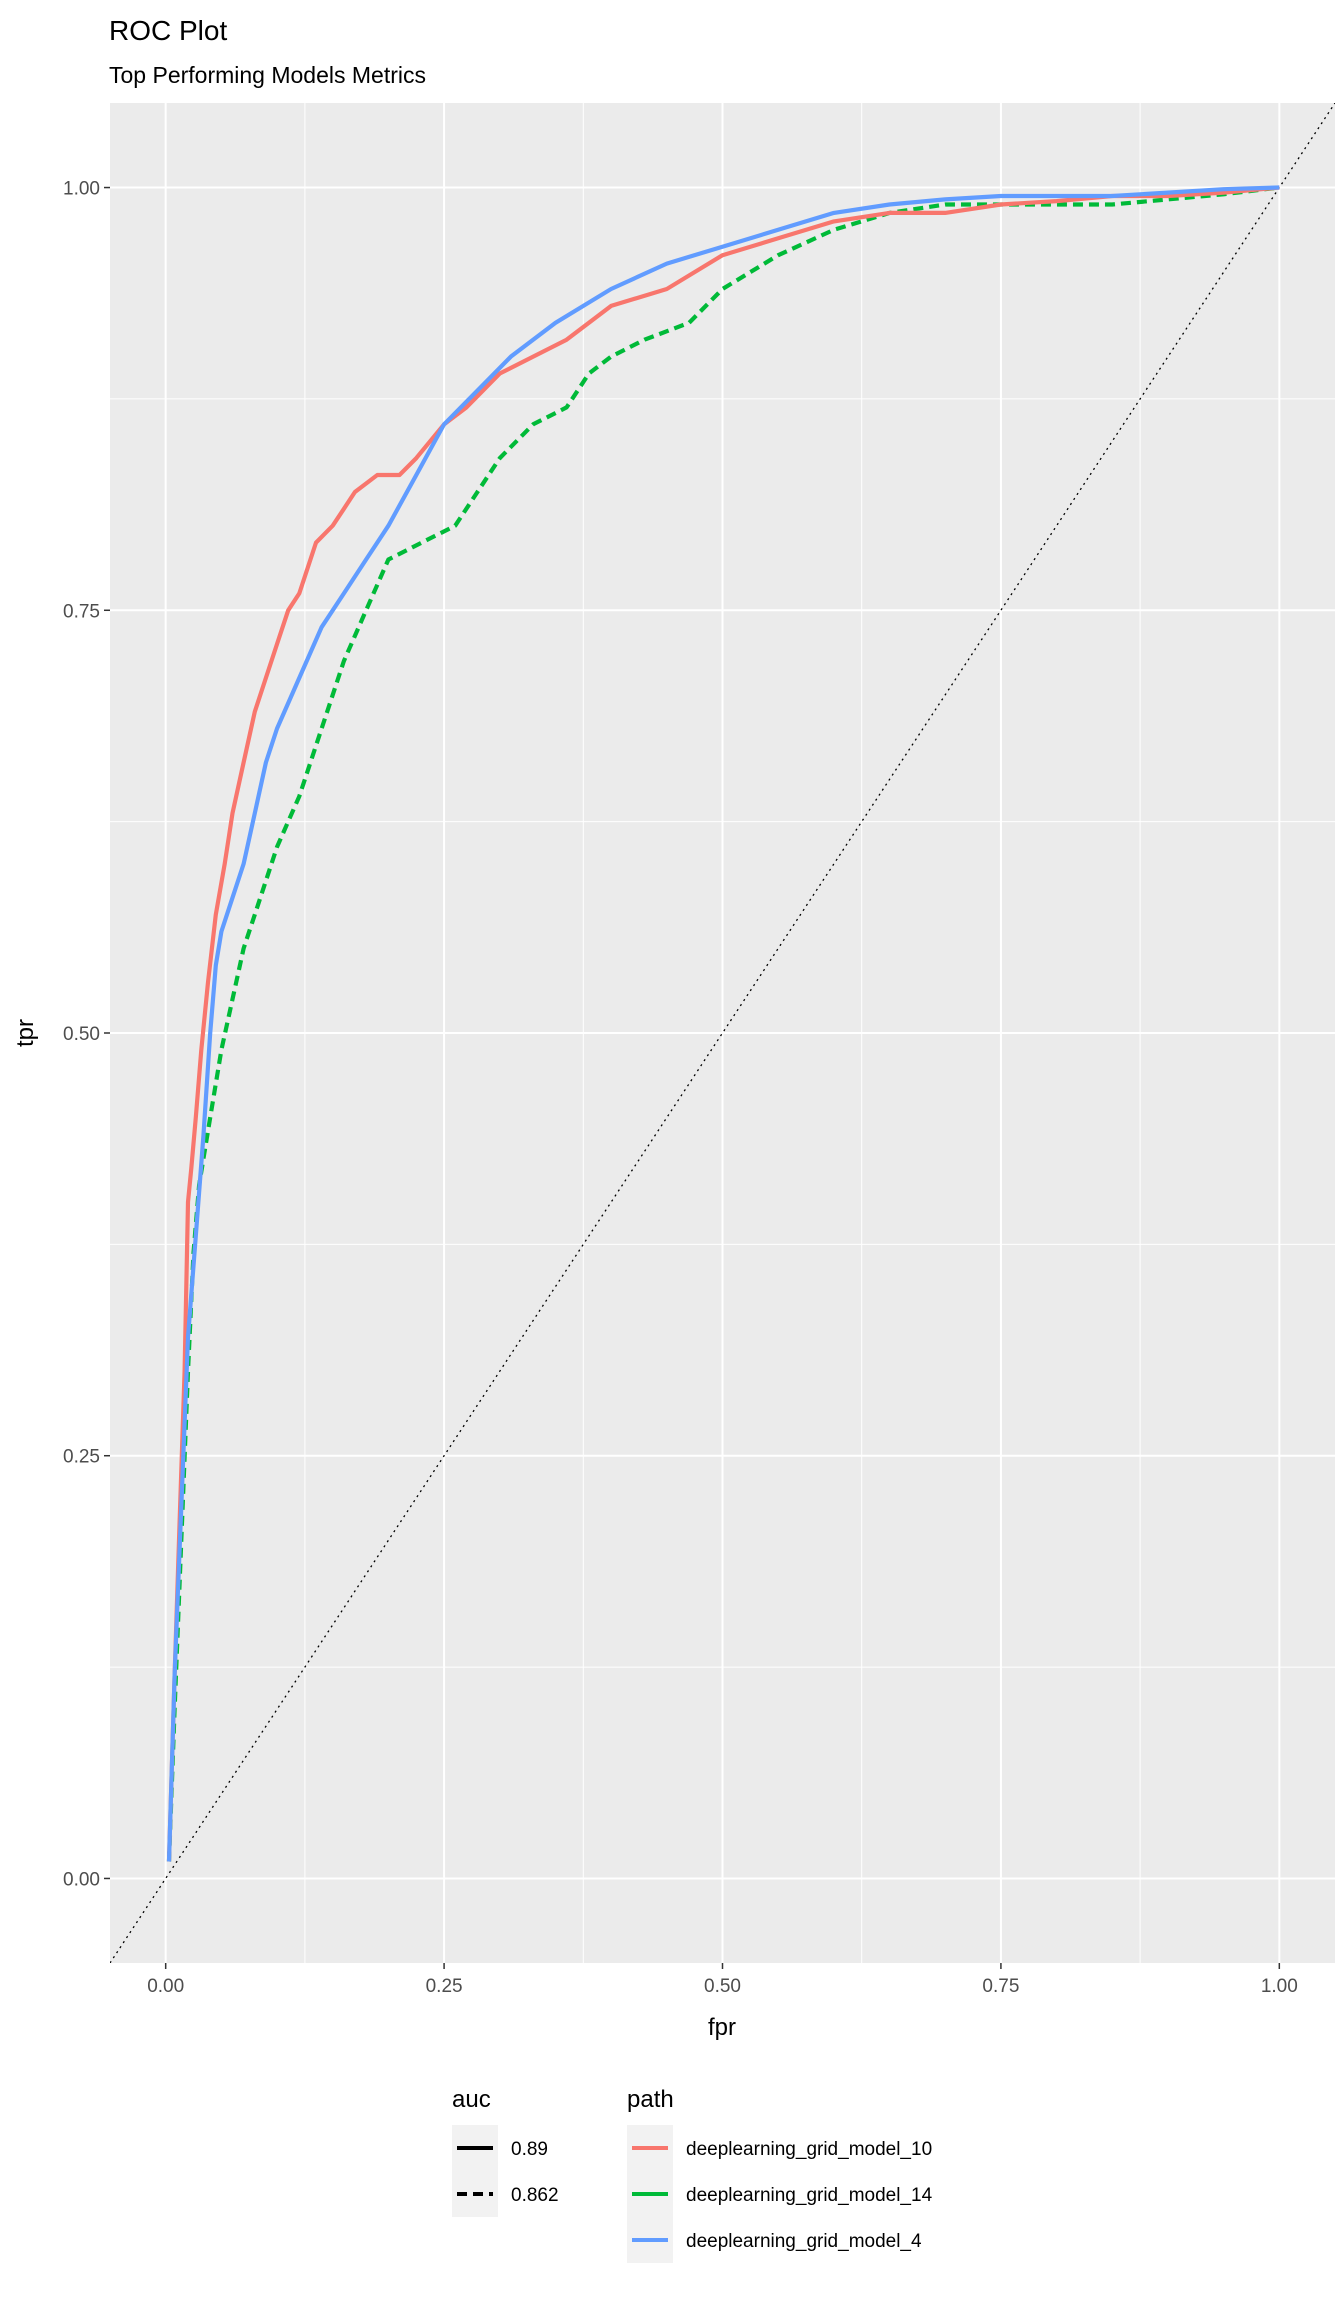 The image size is (1344, 2304). Describe the element at coordinates (1000, 1986) in the screenshot. I see `x-tick-label: 0.75` at that location.